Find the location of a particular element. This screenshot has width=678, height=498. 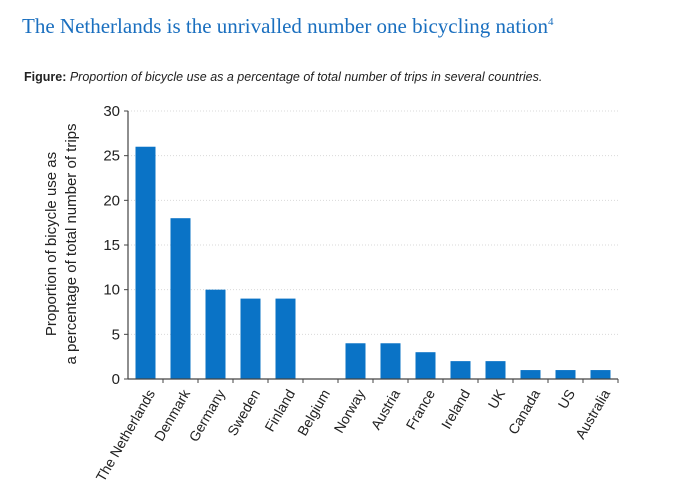

x-tick-label: Ireland is located at coordinates (455, 409).